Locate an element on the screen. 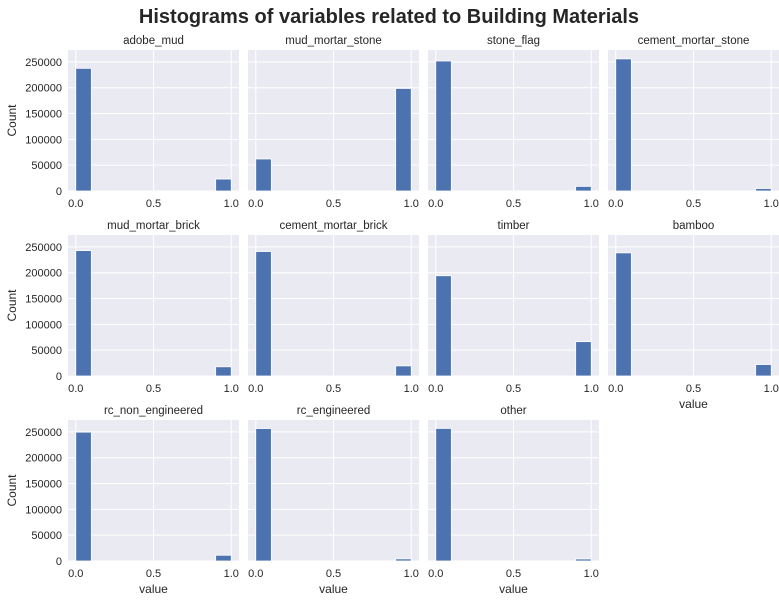 The width and height of the screenshot is (779, 607). subplot-title: adobe_mud is located at coordinates (153, 41).